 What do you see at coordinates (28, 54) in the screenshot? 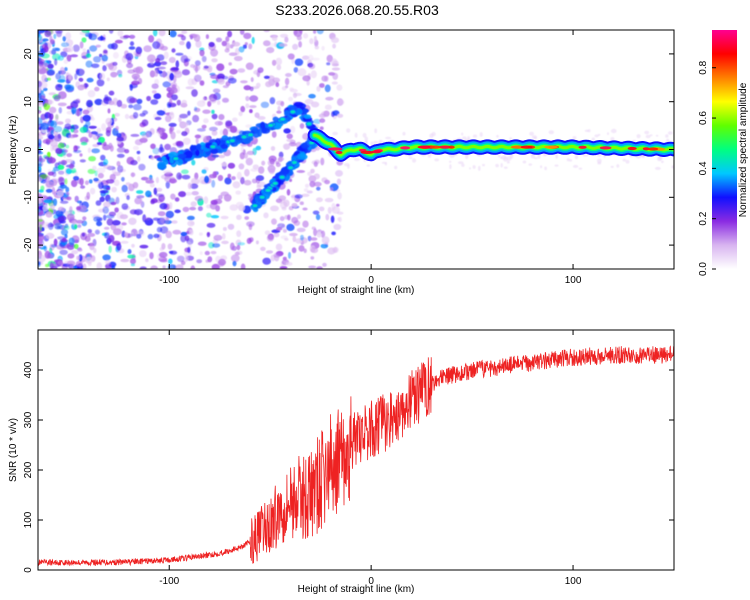
I see `spectrogram-y-tick-label: 20` at bounding box center [28, 54].